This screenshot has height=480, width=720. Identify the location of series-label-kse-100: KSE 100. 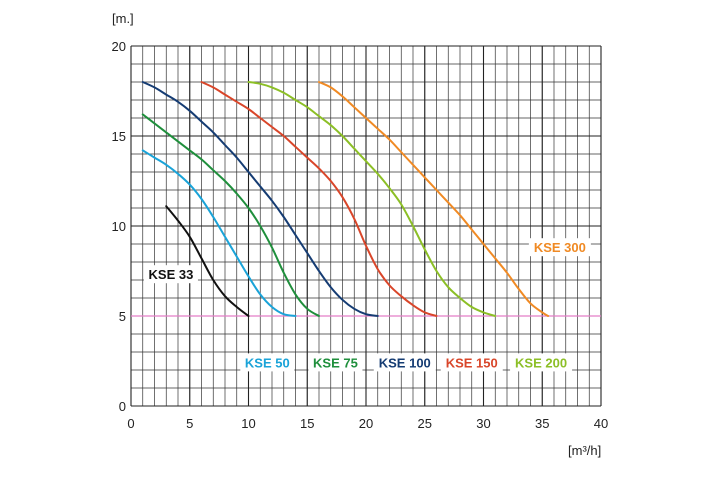
(405, 362).